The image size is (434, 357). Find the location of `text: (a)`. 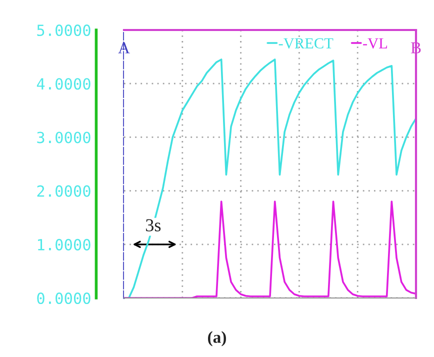

text: (a) is located at coordinates (217, 338).